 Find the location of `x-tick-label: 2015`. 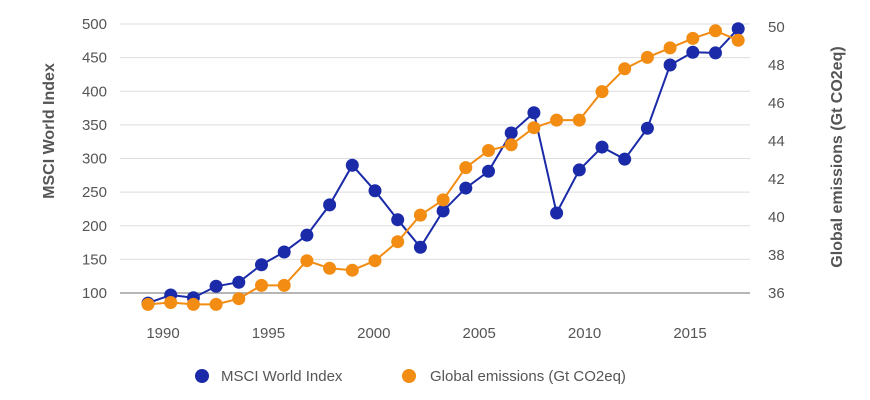

x-tick-label: 2015 is located at coordinates (689, 333).